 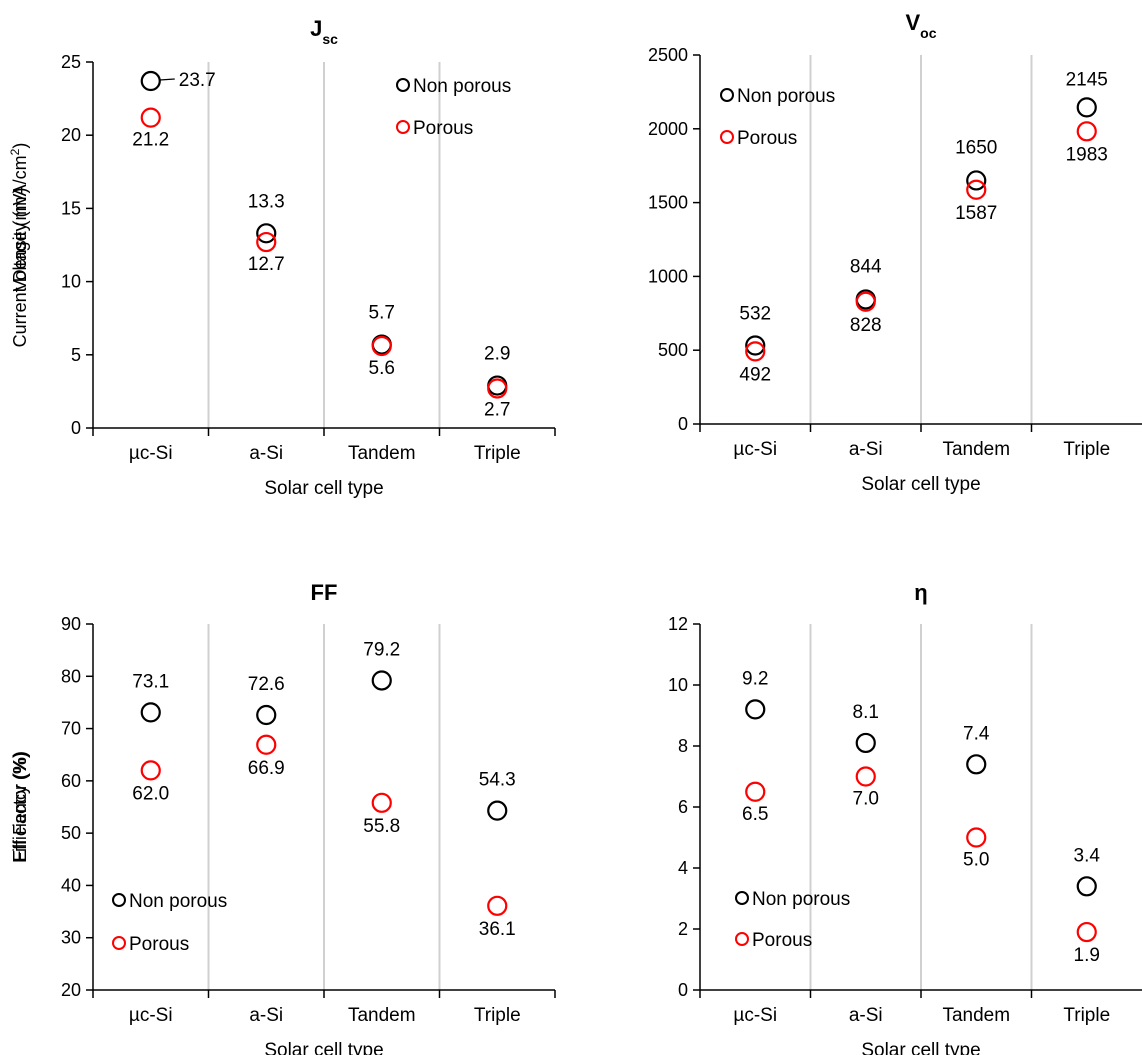 What do you see at coordinates (324, 592) in the screenshot?
I see `chart-title: FF` at bounding box center [324, 592].